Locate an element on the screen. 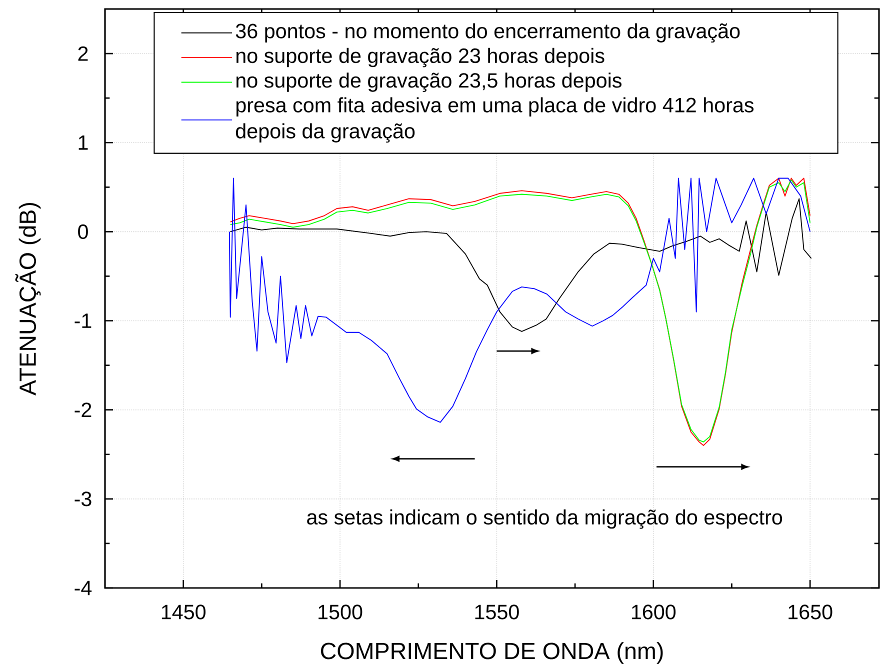 The height and width of the screenshot is (670, 880). annotation: as setas indicam o sentido da migração do espectro is located at coordinates (544, 519).